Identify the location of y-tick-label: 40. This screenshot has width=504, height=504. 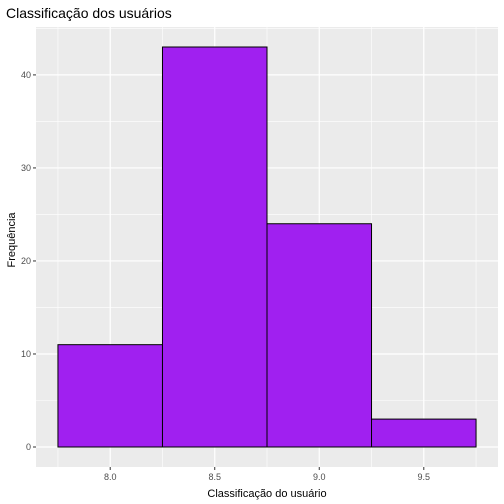
(26, 75).